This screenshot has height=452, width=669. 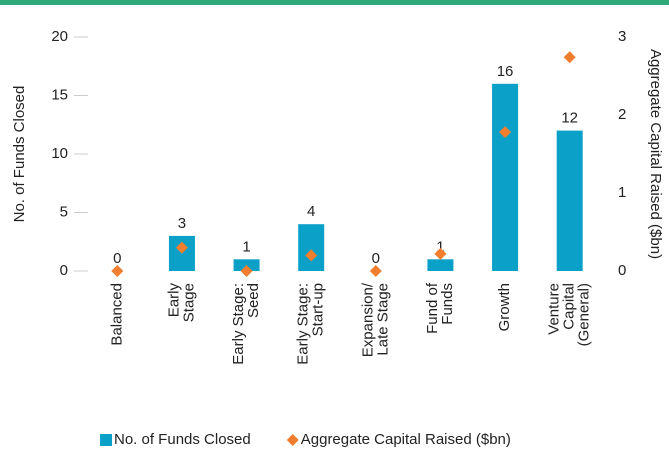 What do you see at coordinates (64, 270) in the screenshot?
I see `y-tick-label: 0` at bounding box center [64, 270].